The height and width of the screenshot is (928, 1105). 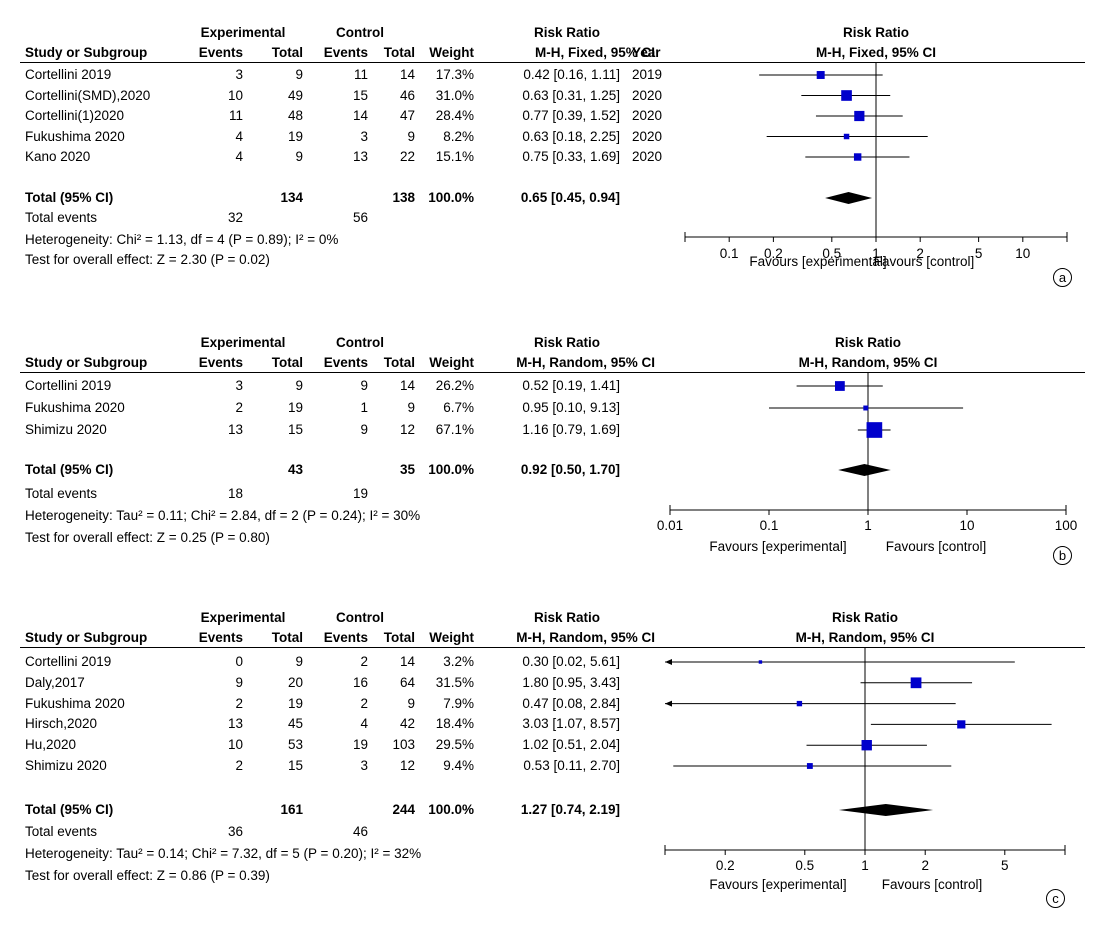 What do you see at coordinates (239, 407) in the screenshot?
I see `exp-events-cell: 2` at bounding box center [239, 407].